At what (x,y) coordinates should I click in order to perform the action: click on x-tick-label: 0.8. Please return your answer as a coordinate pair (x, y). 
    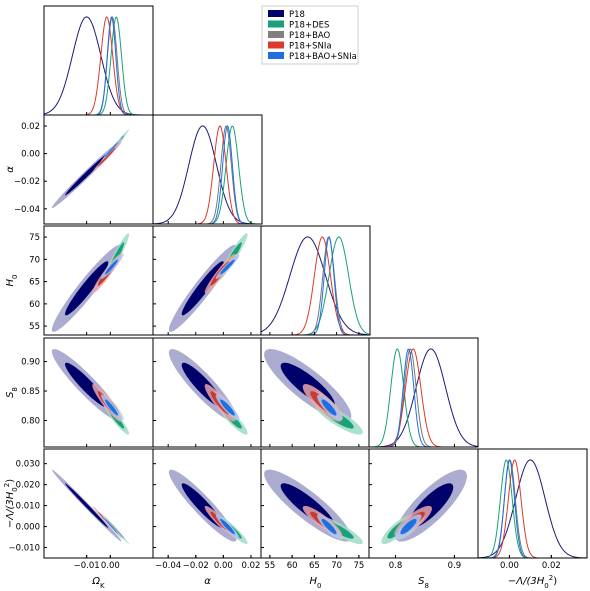
    Looking at the image, I should click on (396, 566).